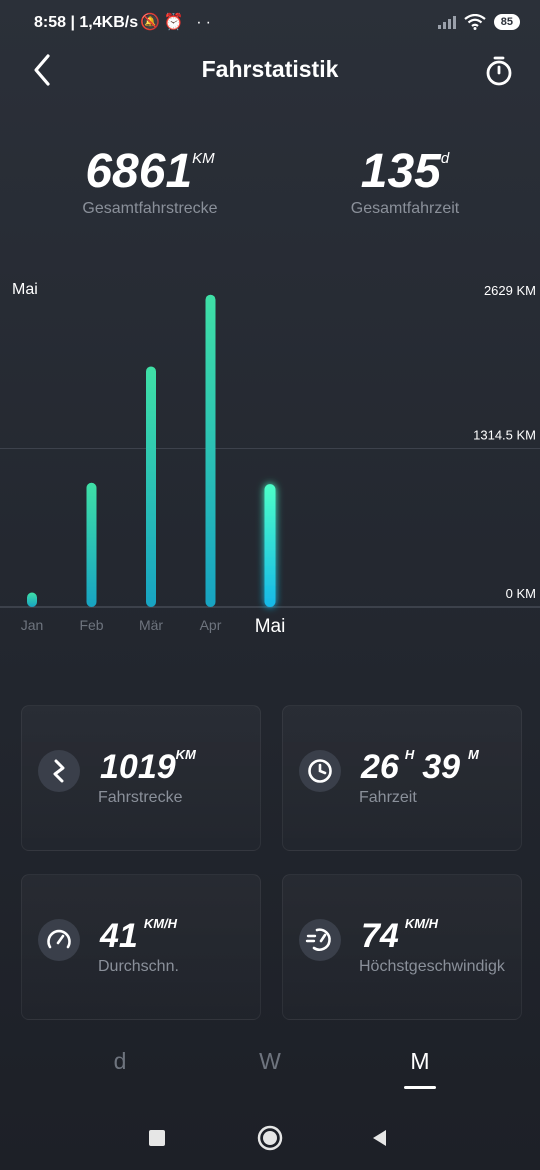  I want to click on status-notification-icons: 🔕⏰ ··, so click(177, 22).